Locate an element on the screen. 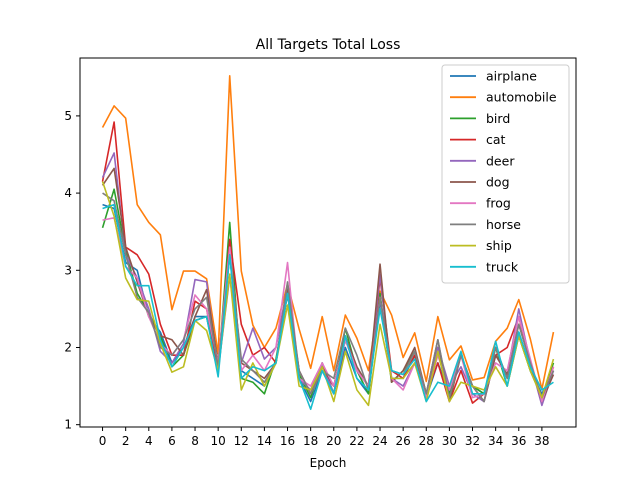  legend-label-cat: cat is located at coordinates (496, 139).